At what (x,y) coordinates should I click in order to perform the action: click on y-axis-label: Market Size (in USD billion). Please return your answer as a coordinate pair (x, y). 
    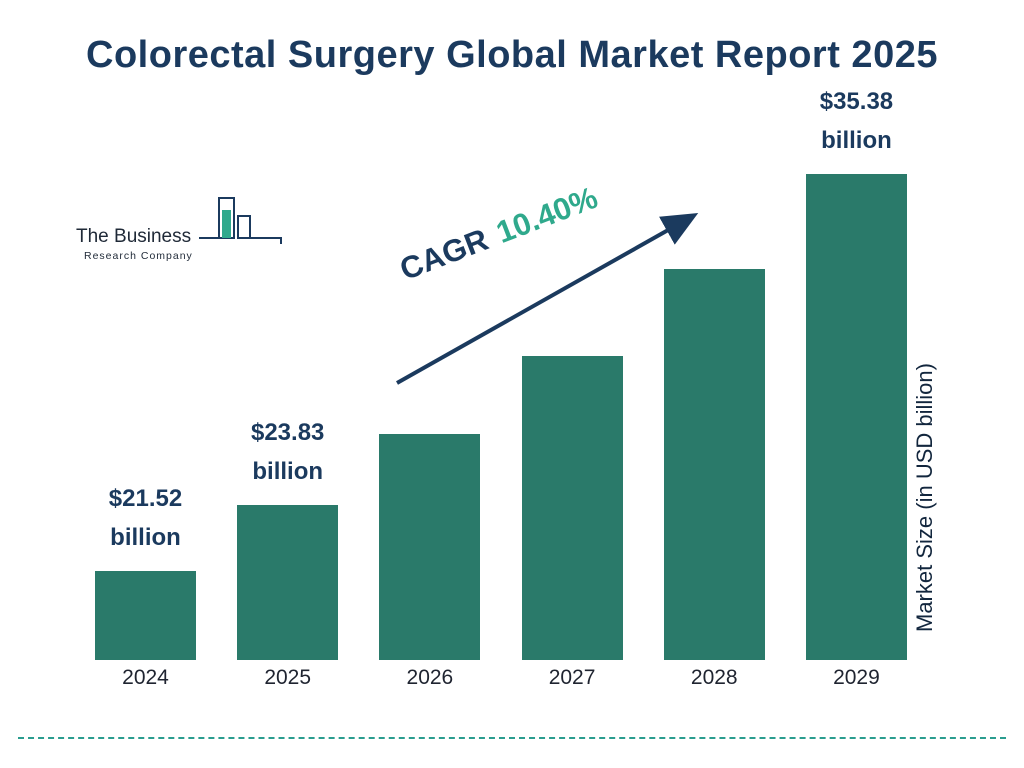
    Looking at the image, I should click on (924, 498).